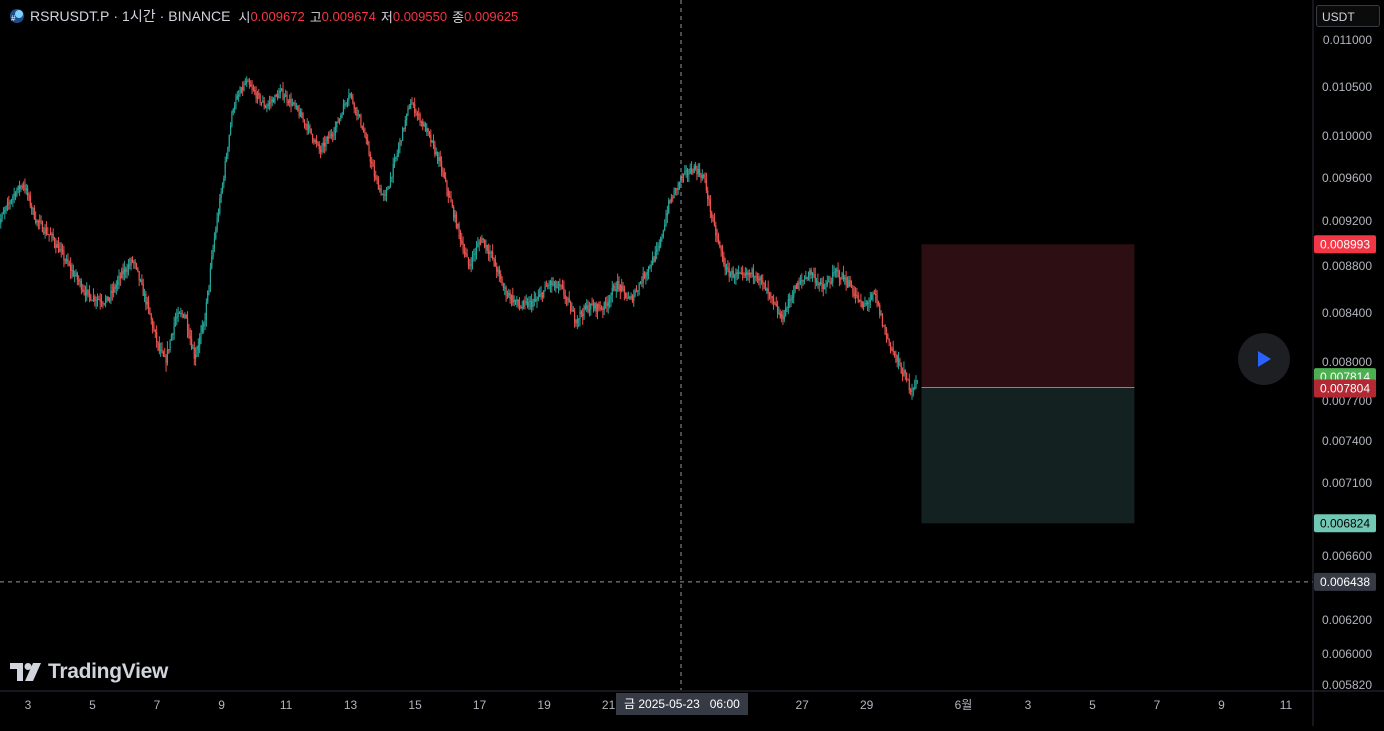  Describe the element at coordinates (108, 671) in the screenshot. I see `tradingview-wordmark: TradingView` at that location.